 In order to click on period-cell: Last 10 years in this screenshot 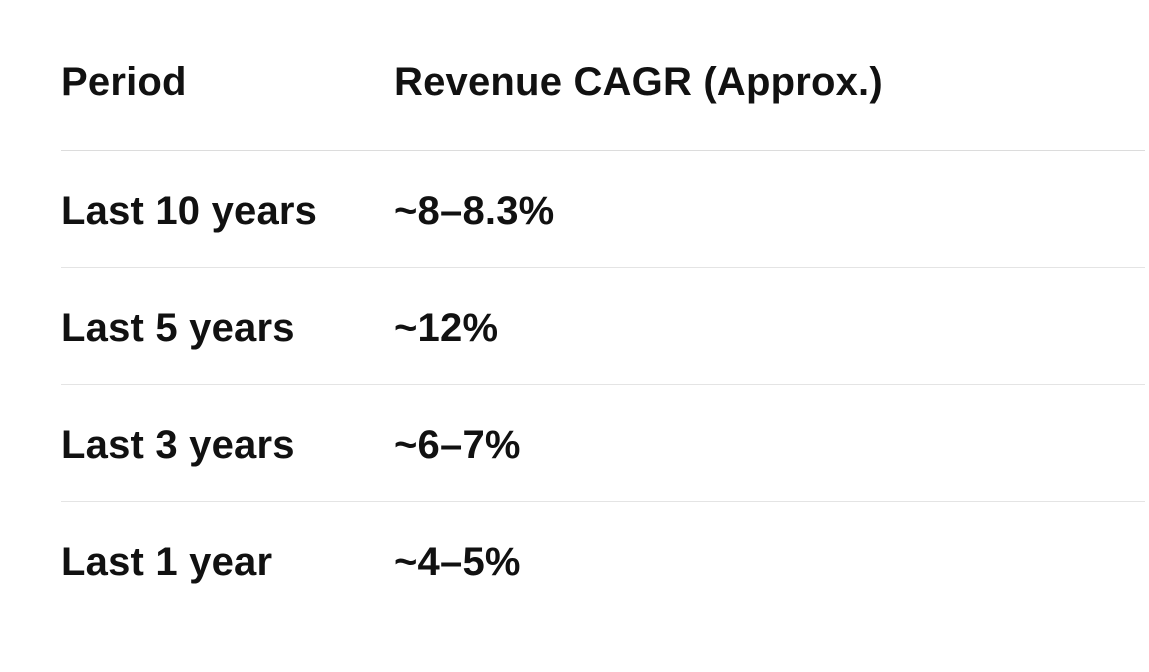, I will do `click(189, 210)`.